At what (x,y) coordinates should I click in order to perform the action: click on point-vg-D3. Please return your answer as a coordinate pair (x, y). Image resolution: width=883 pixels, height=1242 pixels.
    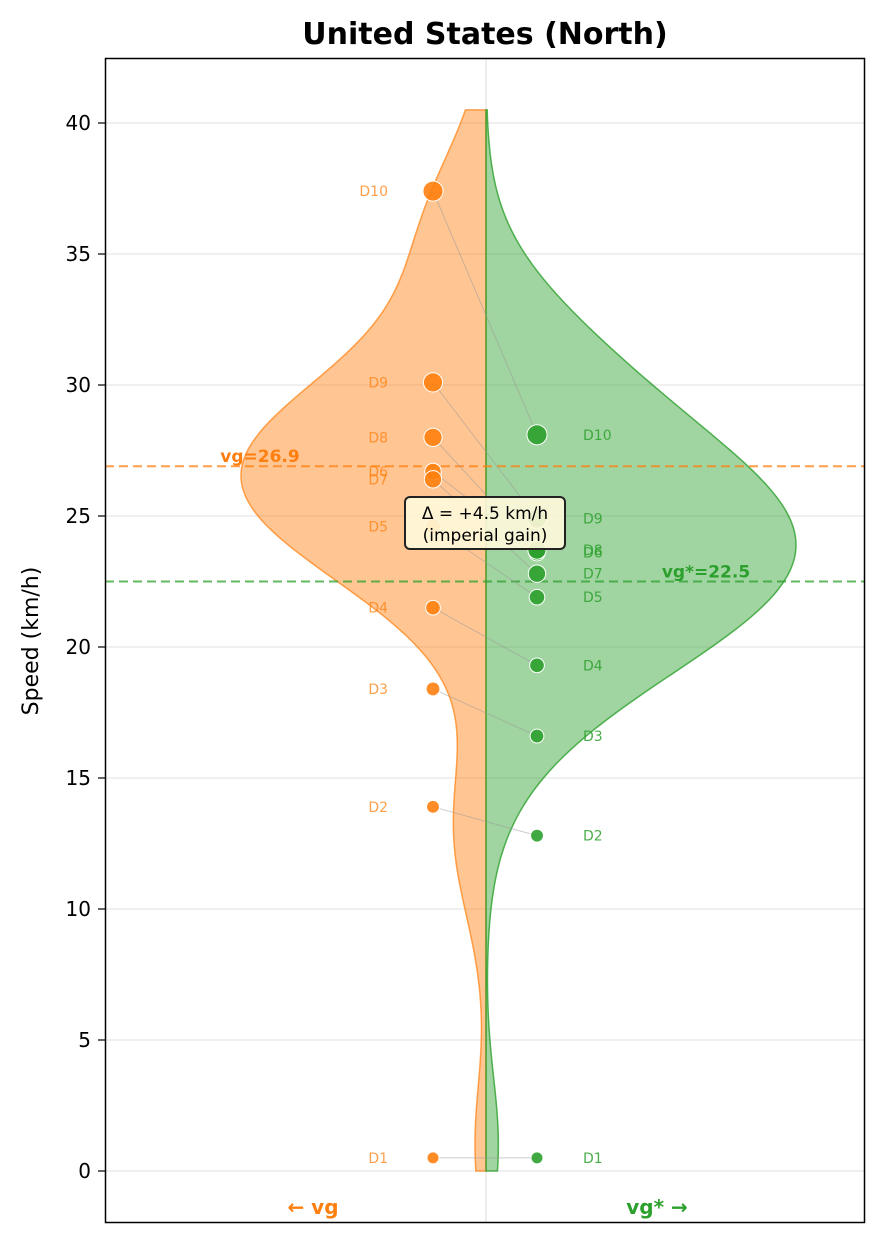
    Looking at the image, I should click on (433, 689).